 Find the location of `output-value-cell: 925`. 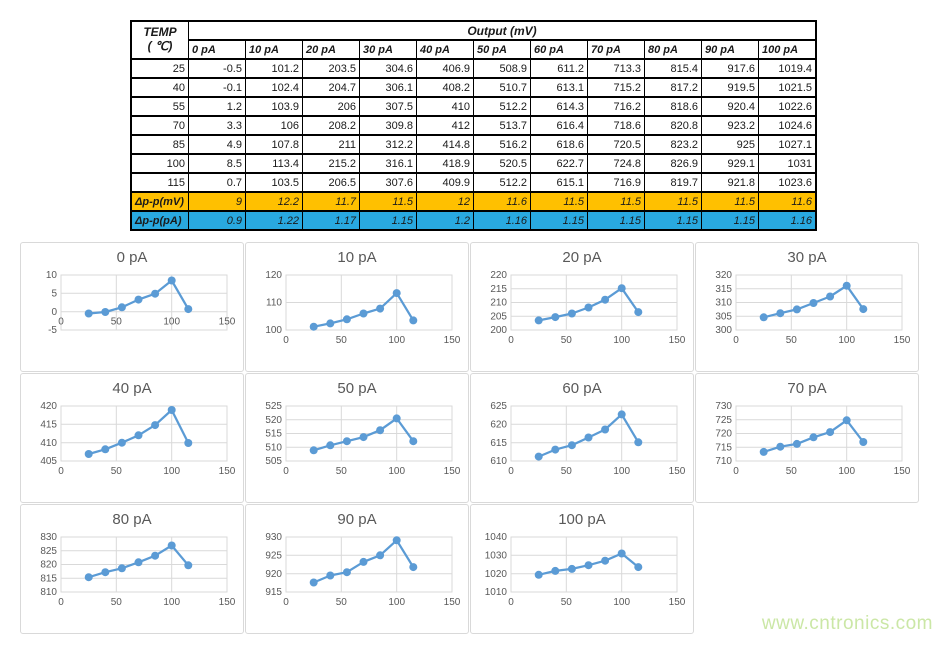

output-value-cell: 925 is located at coordinates (730, 144).